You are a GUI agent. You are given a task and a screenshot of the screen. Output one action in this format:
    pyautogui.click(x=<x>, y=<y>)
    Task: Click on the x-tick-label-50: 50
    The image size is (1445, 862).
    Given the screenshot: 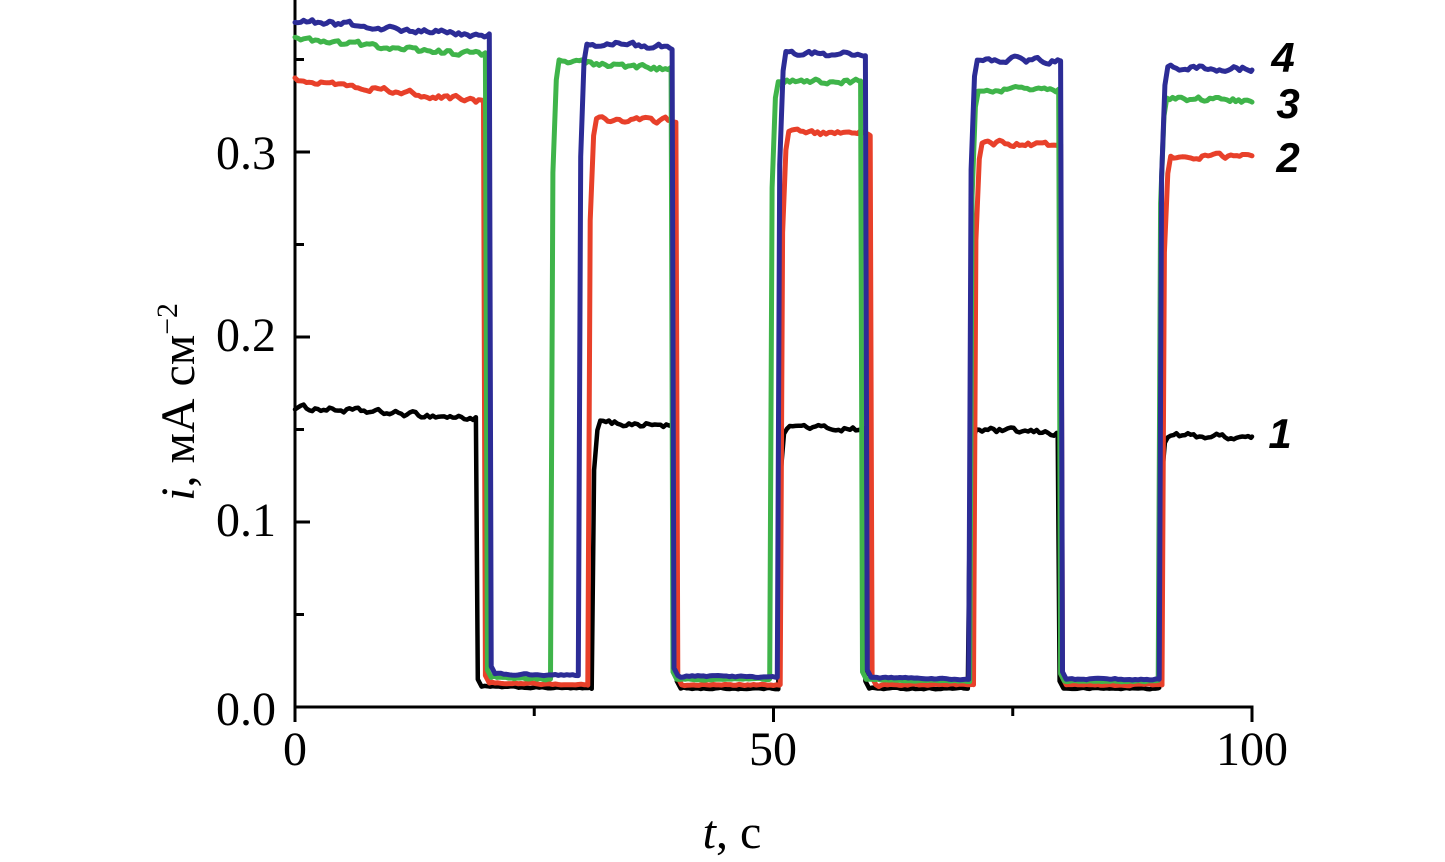 What is the action you would take?
    pyautogui.click(x=773, y=749)
    